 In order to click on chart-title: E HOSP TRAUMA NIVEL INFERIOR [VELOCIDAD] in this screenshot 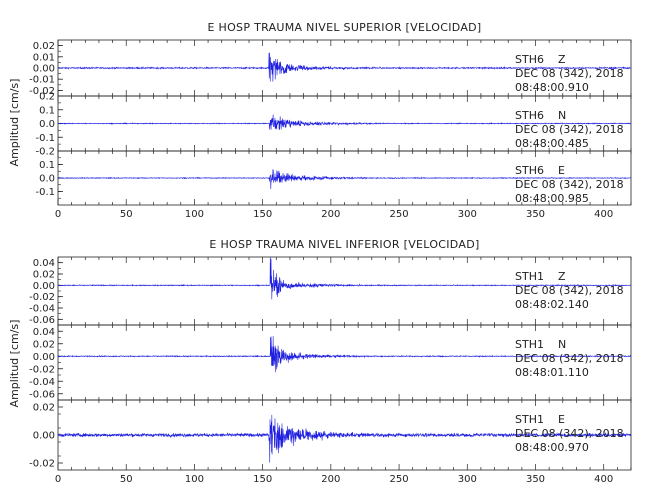, I will do `click(344, 244)`.